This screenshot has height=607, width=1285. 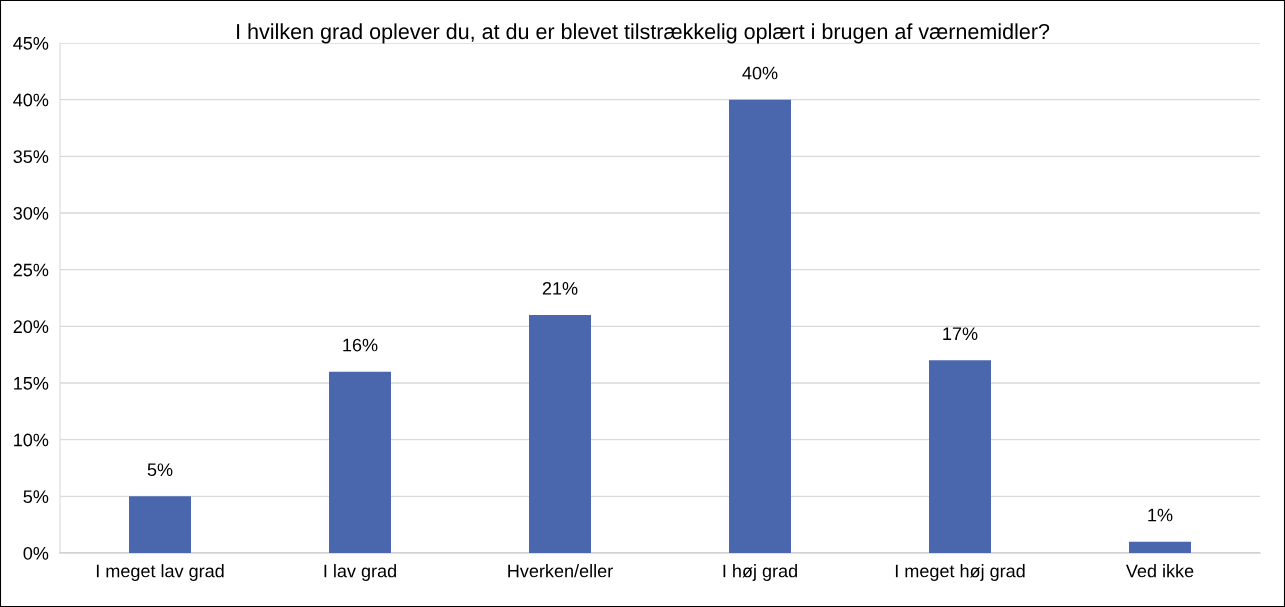 I want to click on data-label: 21%, so click(x=560, y=288).